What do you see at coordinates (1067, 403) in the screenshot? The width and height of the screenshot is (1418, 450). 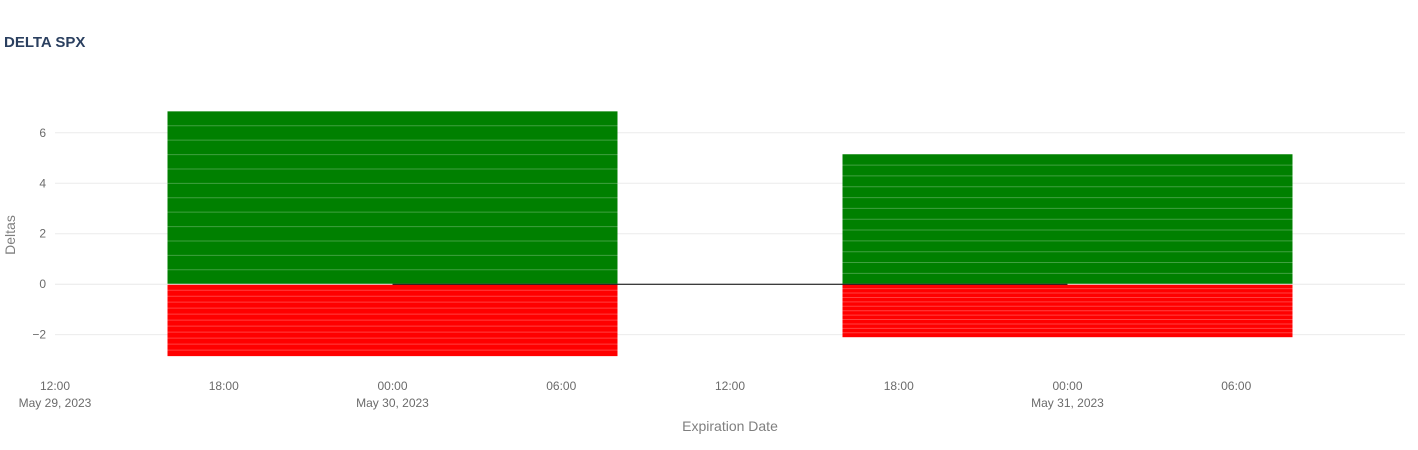 I see `x-tick-sublabel: May 31, 2023` at bounding box center [1067, 403].